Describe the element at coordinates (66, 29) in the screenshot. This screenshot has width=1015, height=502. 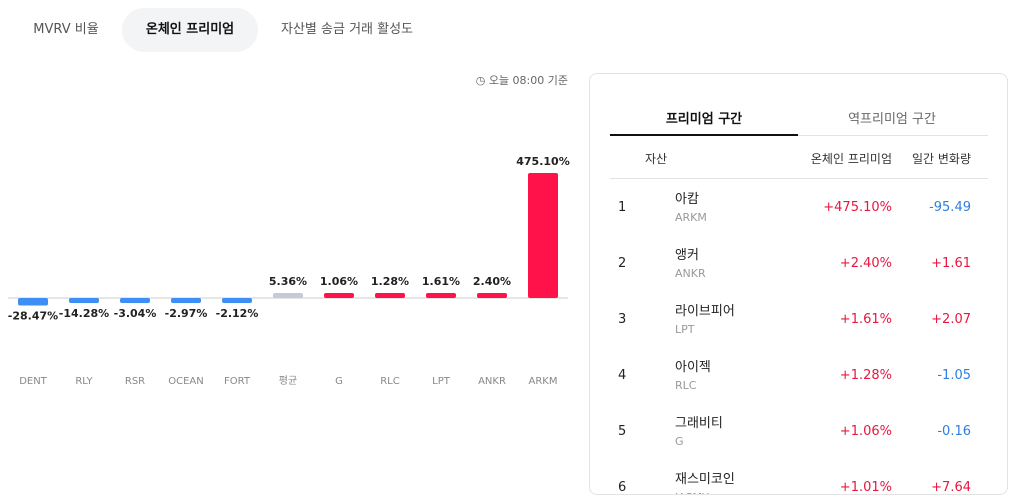
I see `tab: MVRV 비율` at that location.